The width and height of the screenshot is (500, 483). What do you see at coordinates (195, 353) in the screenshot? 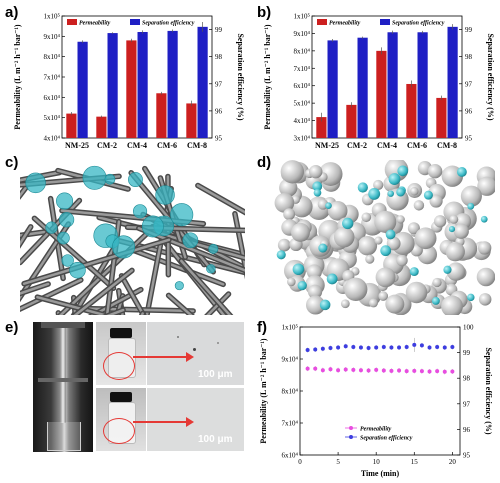
I see `micrograph-top` at bounding box center [195, 353].